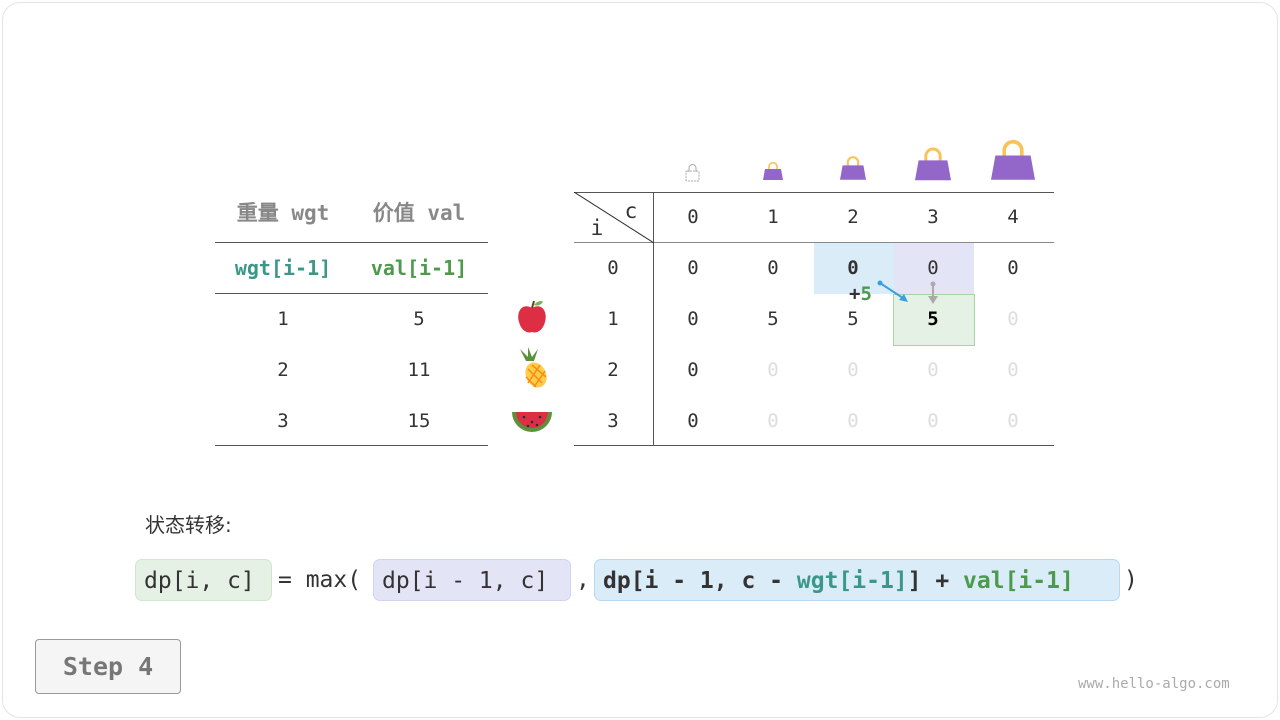  What do you see at coordinates (613, 319) in the screenshot?
I see `row-label: 1` at bounding box center [613, 319].